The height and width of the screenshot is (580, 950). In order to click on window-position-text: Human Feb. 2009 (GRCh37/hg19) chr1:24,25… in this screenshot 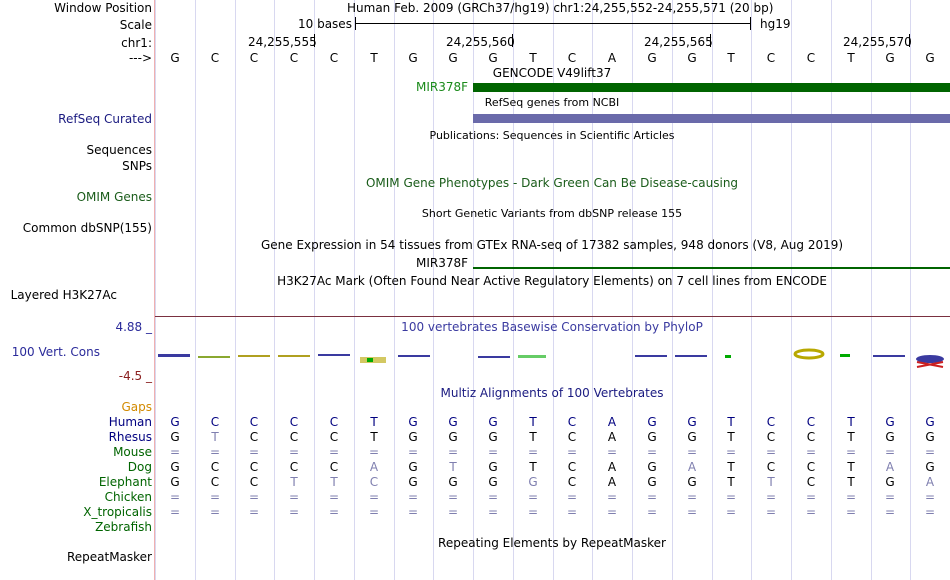, I will do `click(560, 8)`.